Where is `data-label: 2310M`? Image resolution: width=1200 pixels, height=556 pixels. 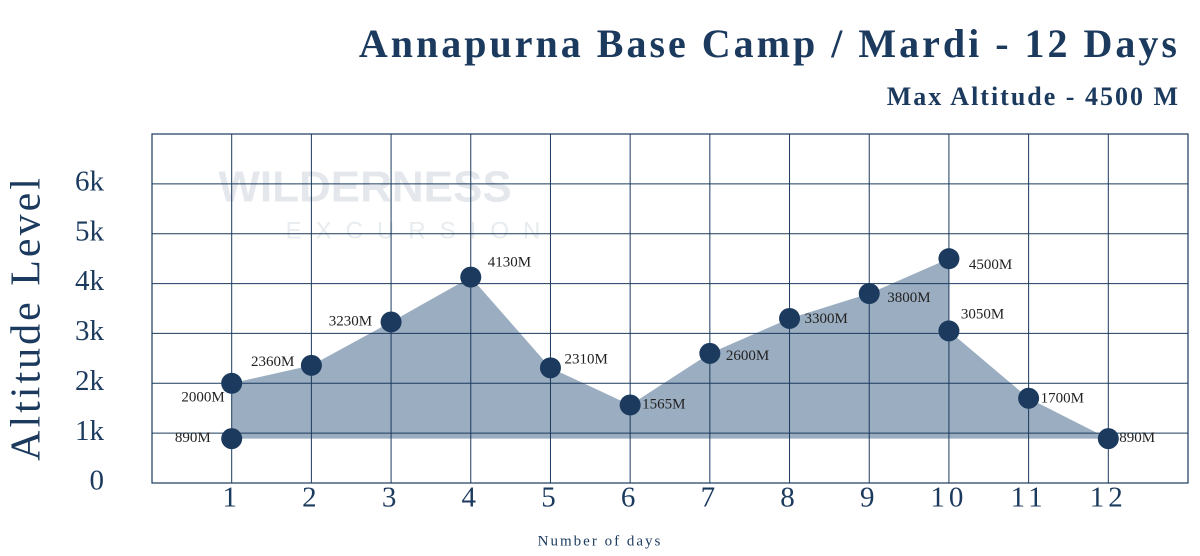 data-label: 2310M is located at coordinates (585, 359).